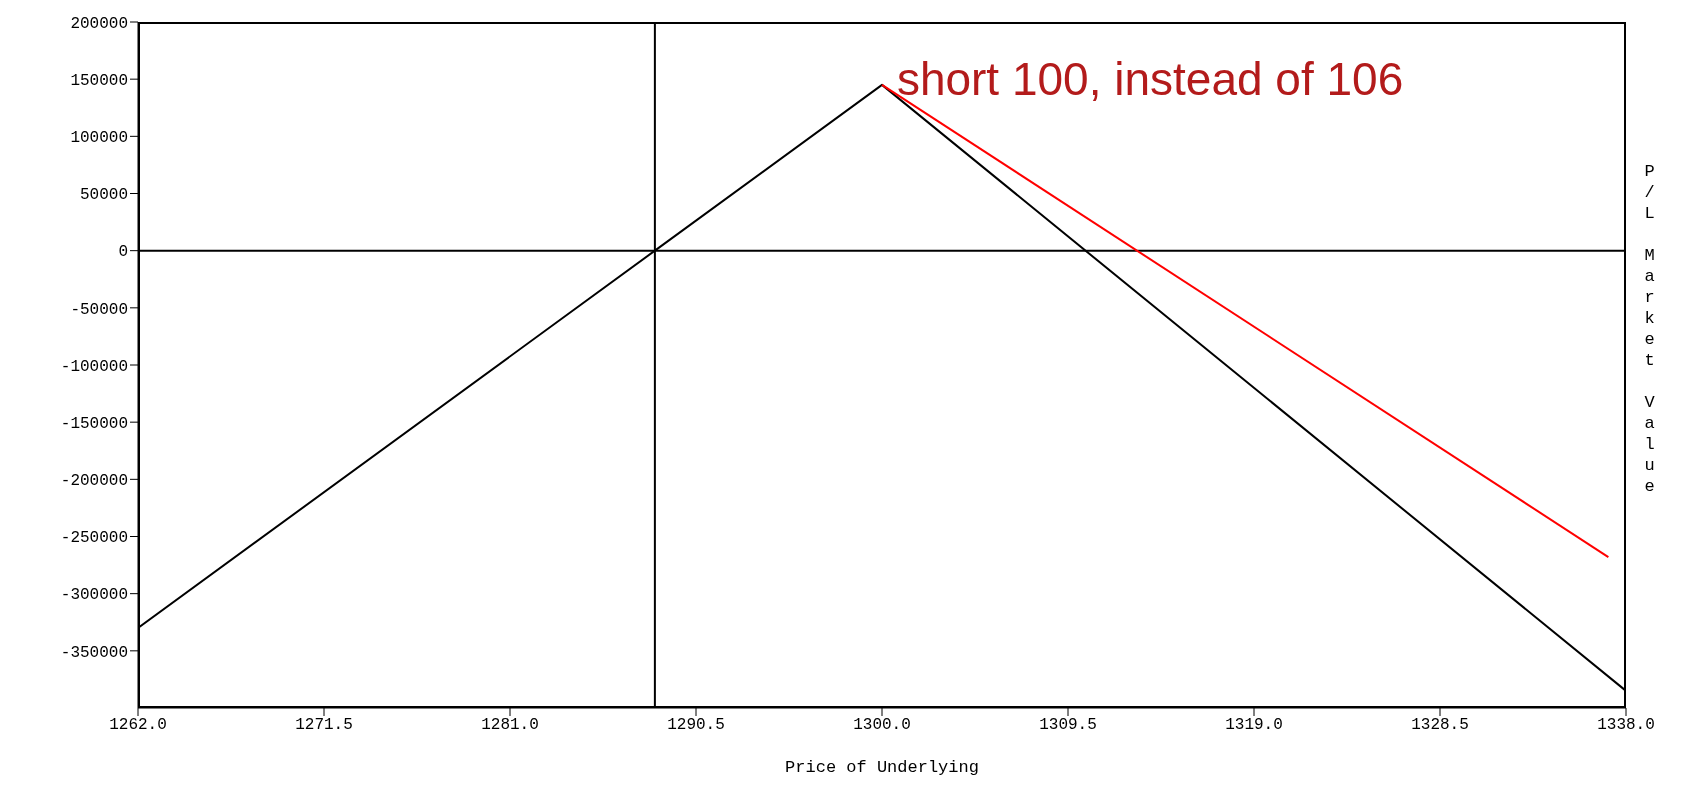  Describe the element at coordinates (882, 725) in the screenshot. I see `x-tick-label: 1300.0` at that location.